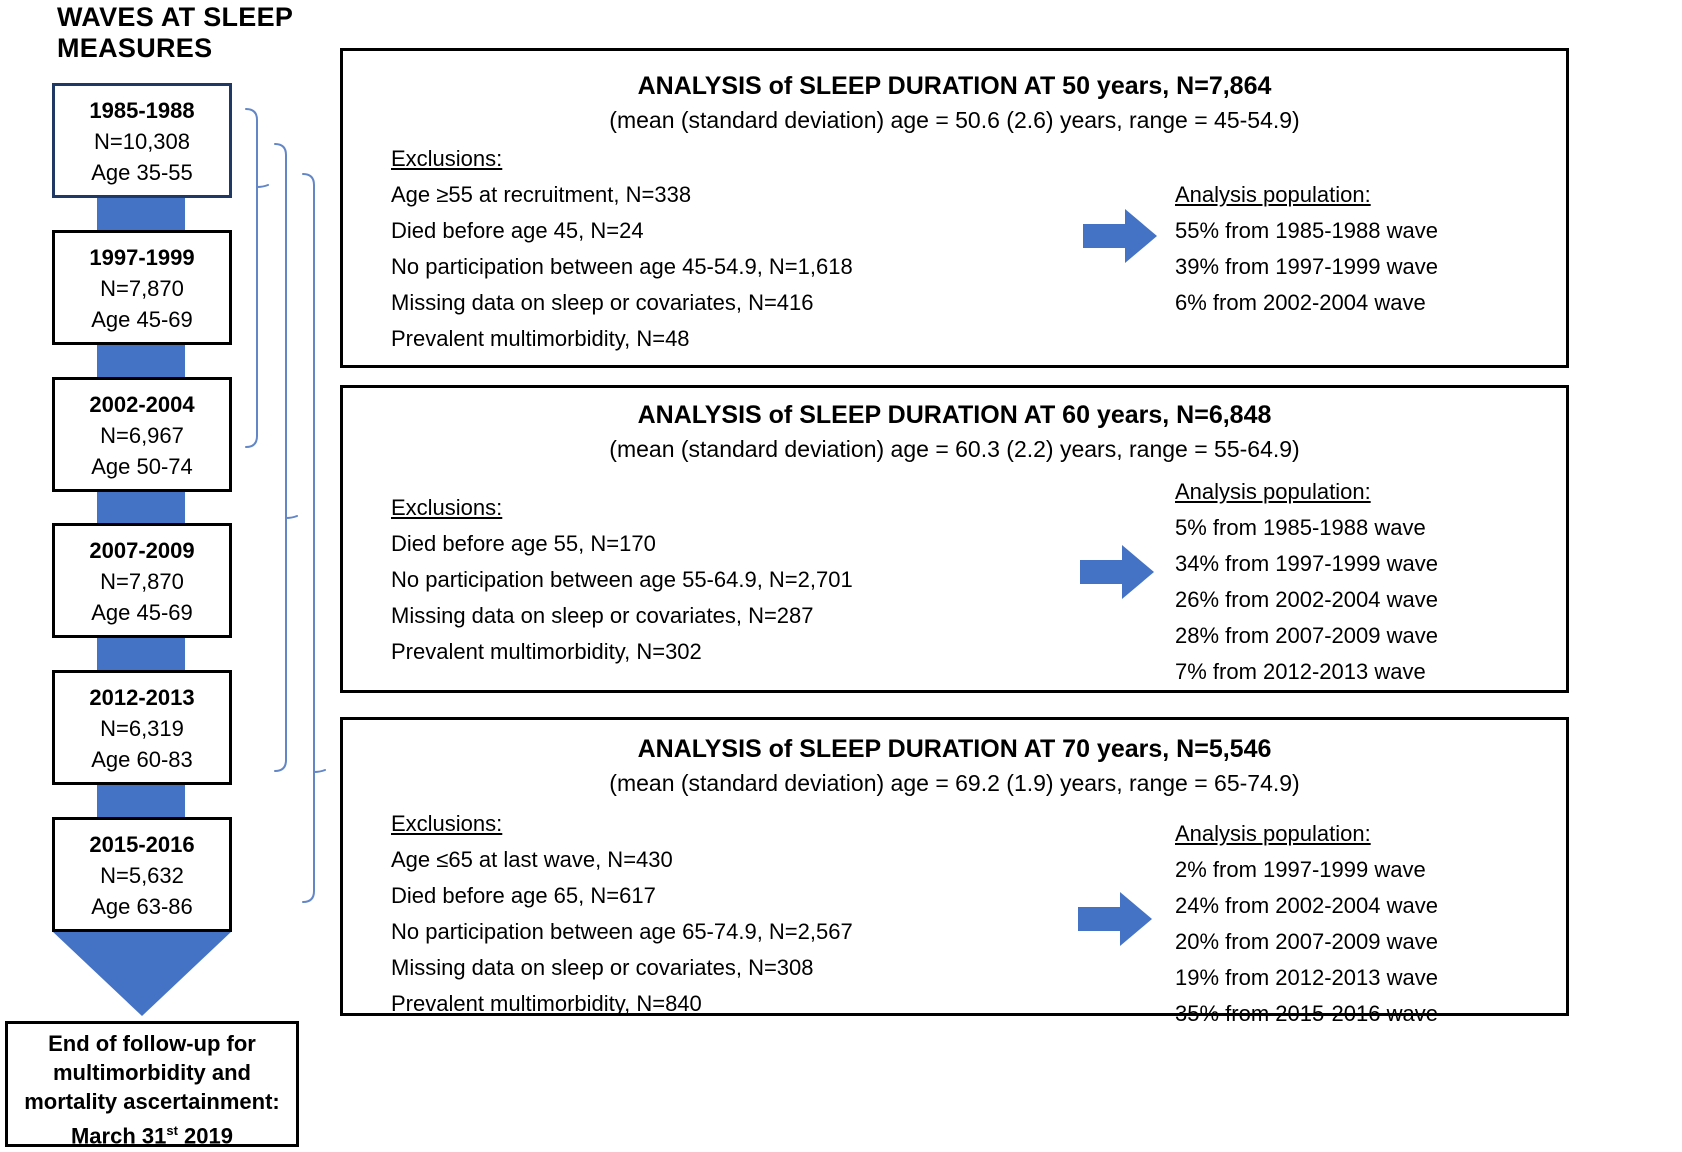 The height and width of the screenshot is (1152, 1682). What do you see at coordinates (532, 859) in the screenshot?
I see `exclusion-item: Age ≤65 at last wave, N=430` at bounding box center [532, 859].